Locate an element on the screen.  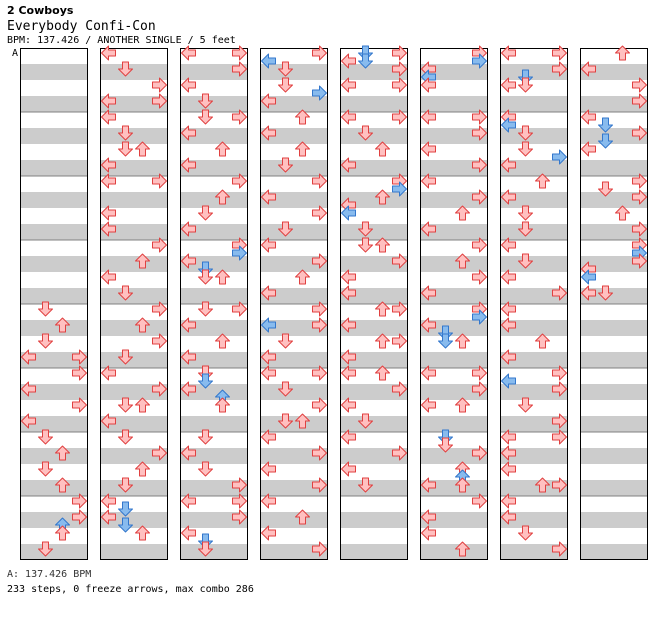
segment-label: A is located at coordinates (15, 53).